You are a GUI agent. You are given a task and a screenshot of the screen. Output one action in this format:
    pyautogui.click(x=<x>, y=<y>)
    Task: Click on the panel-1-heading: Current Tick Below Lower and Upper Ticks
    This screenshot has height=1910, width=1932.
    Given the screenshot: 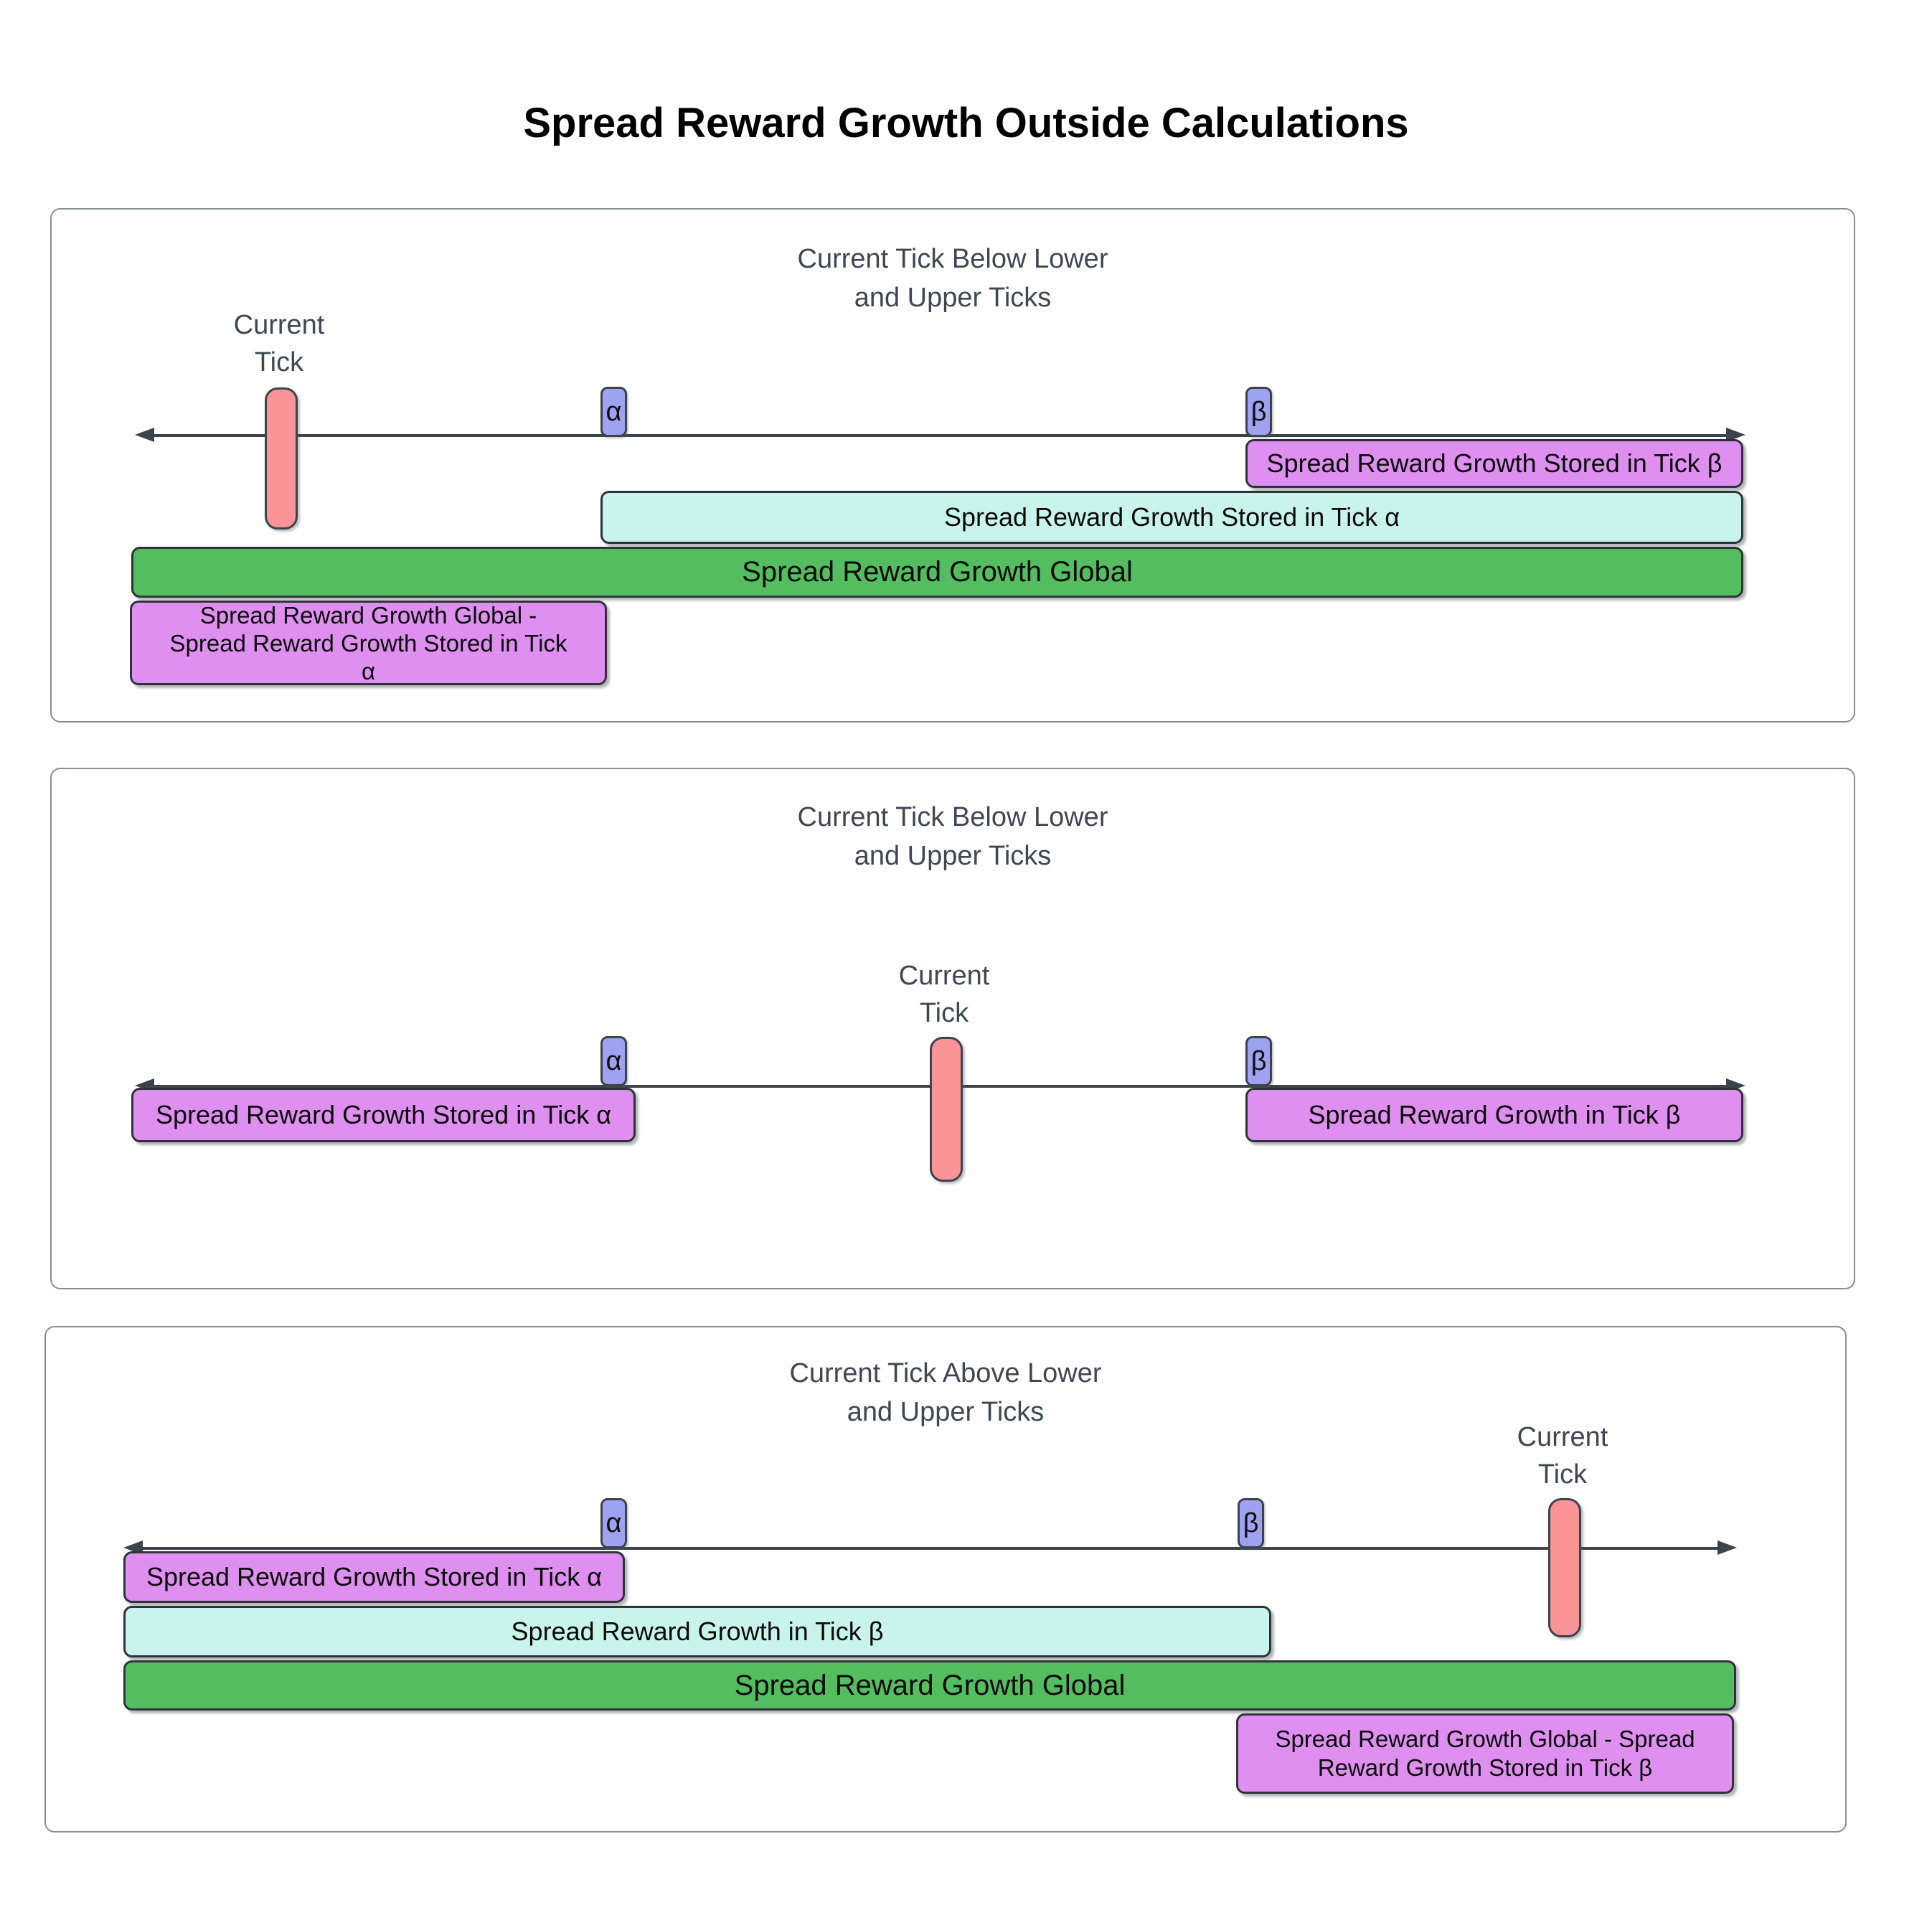 What is the action you would take?
    pyautogui.click(x=953, y=278)
    